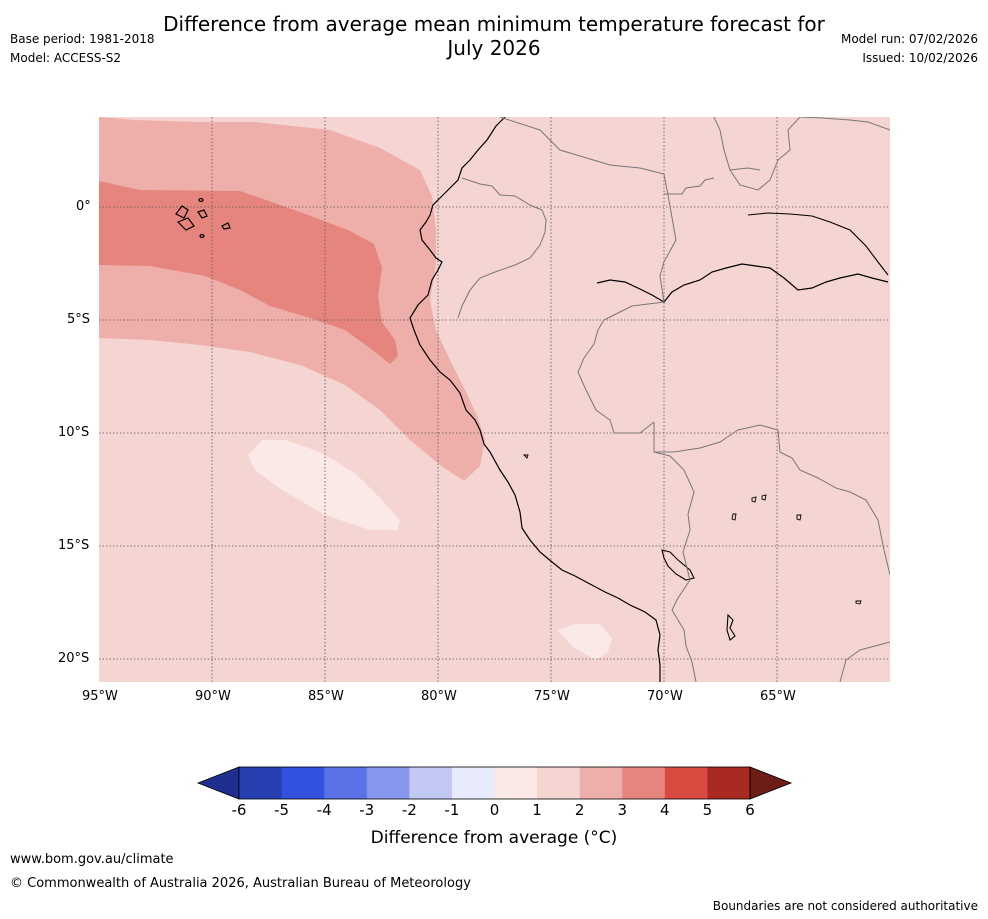 The height and width of the screenshot is (919, 988). Describe the element at coordinates (409, 810) in the screenshot. I see `colorbar-tick-label: -2` at that location.